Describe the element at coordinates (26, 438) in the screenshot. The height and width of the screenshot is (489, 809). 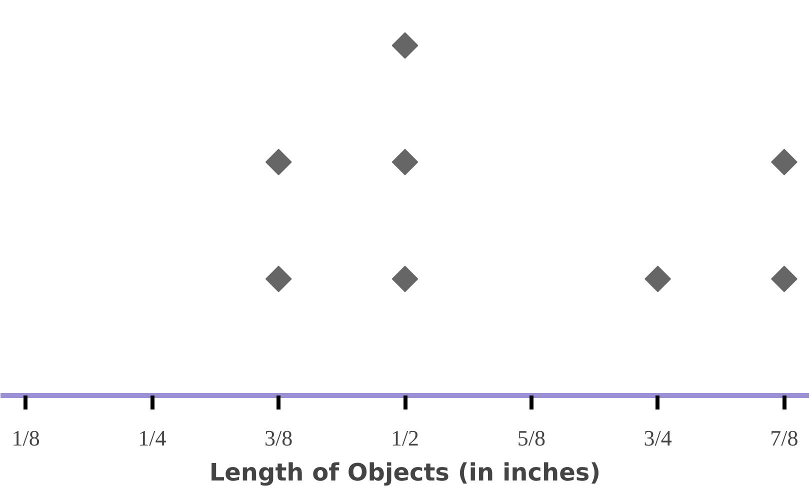
I see `x-tick-label: 1/8` at that location.